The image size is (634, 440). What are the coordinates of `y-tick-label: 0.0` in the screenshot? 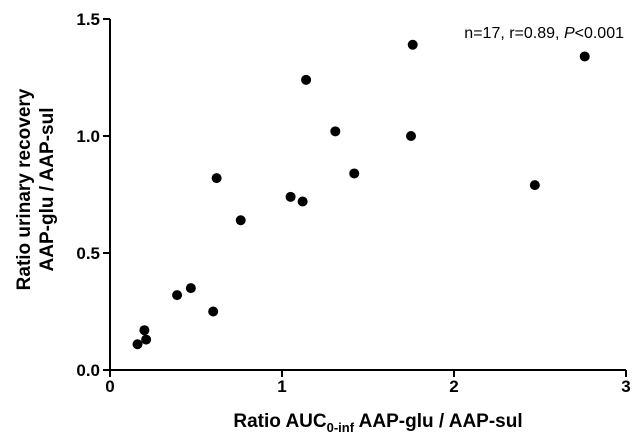 It's located at (88, 370).